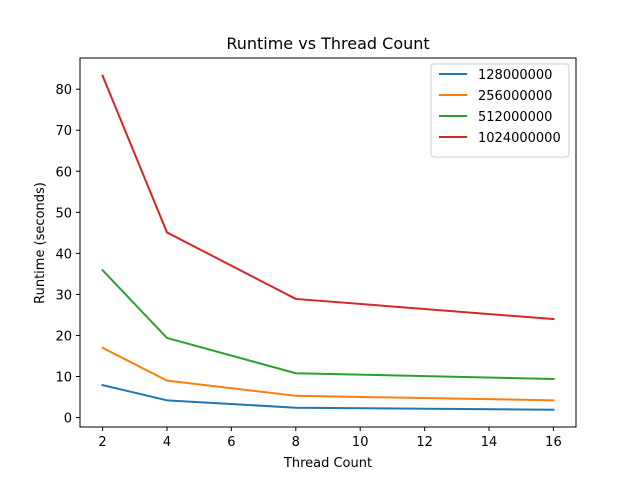  I want to click on y-tick-label: 60, so click(63, 172).